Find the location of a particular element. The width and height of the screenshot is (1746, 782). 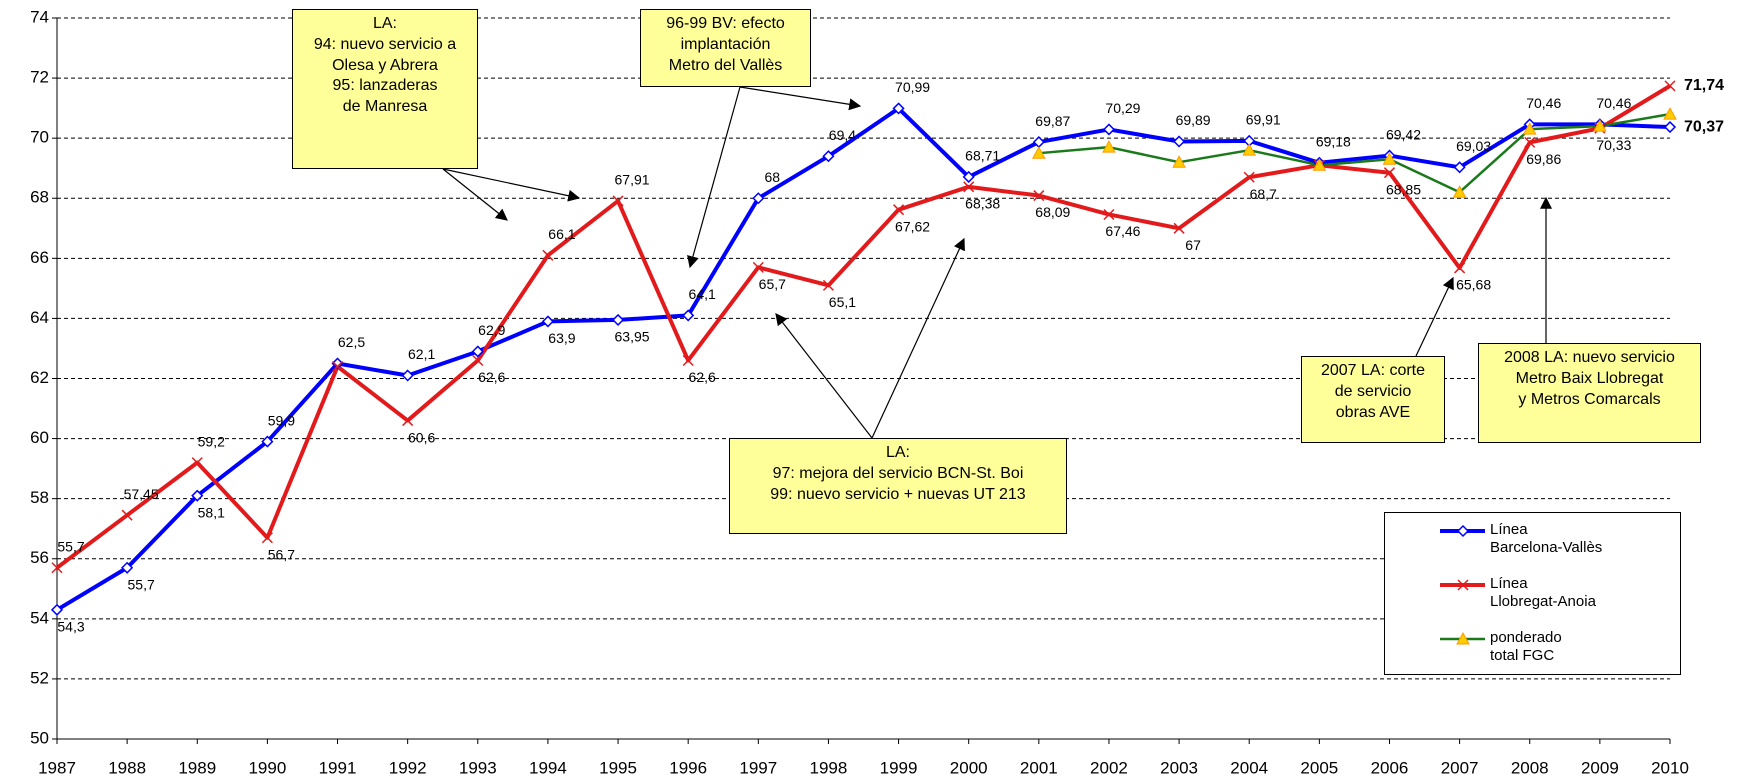

data-label: 69,86 is located at coordinates (1543, 159).